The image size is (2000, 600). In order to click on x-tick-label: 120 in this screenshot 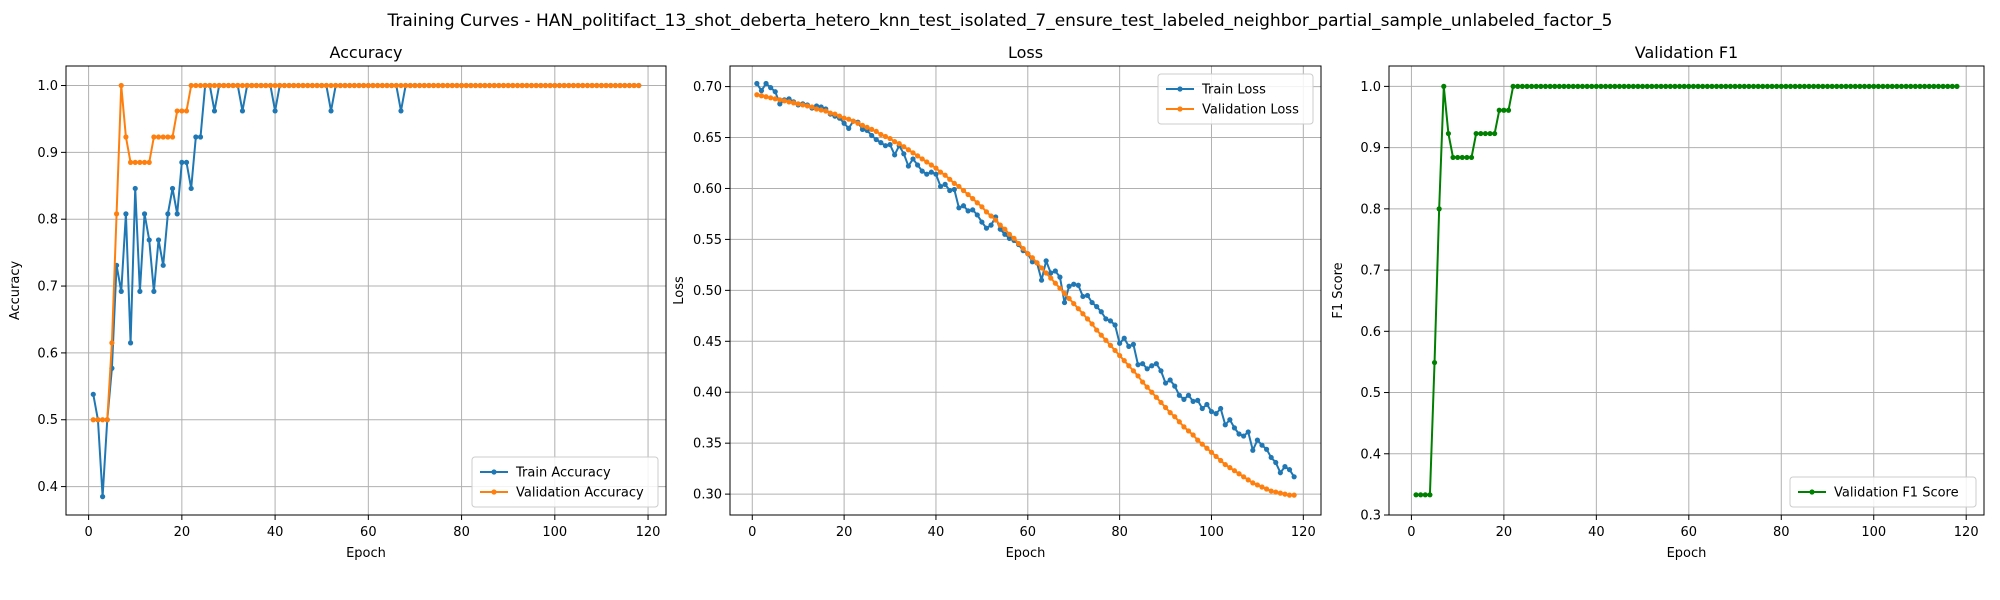, I will do `click(648, 532)`.